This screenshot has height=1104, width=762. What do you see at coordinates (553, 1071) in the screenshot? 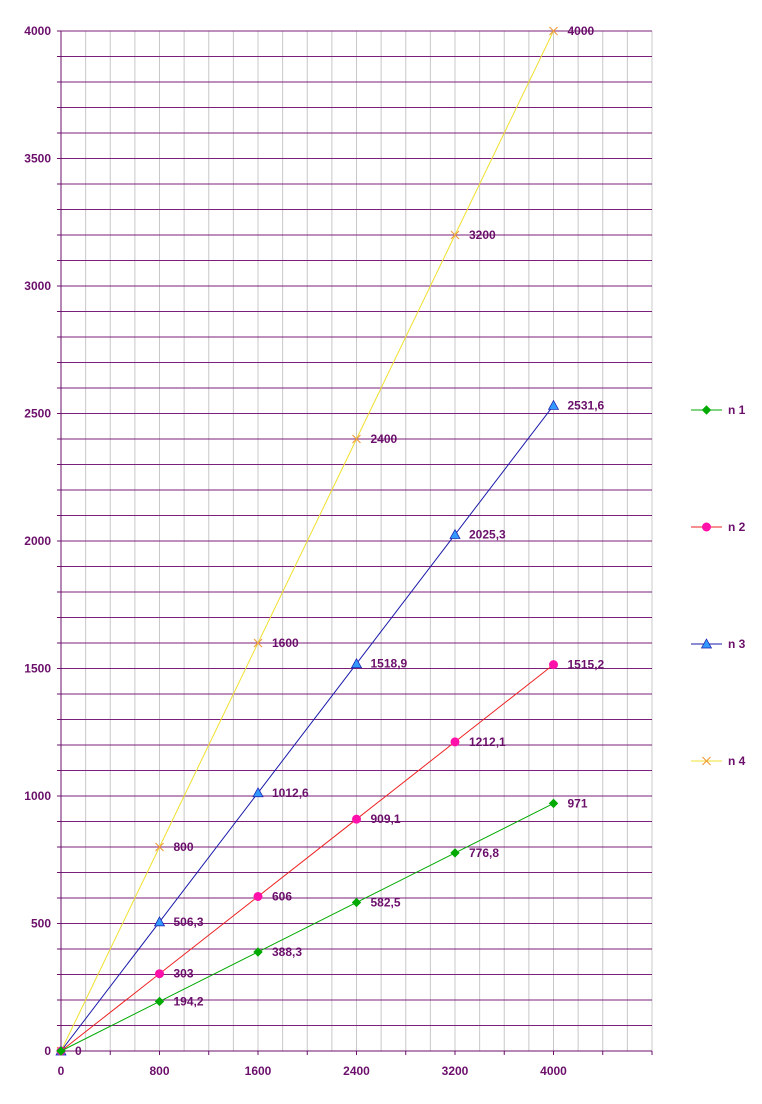
I see `x-tick-label: 4000` at bounding box center [553, 1071].